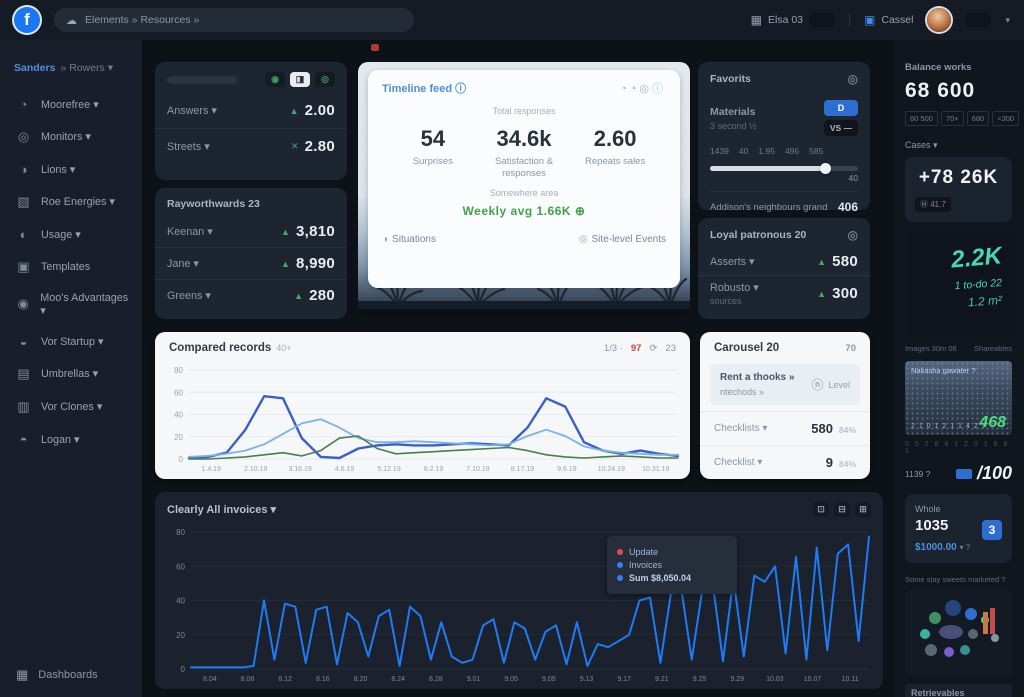  What do you see at coordinates (958, 284) in the screenshot?
I see `promo-tile: 2.2K 1 to-do 22 1.2 m²` at bounding box center [958, 284].